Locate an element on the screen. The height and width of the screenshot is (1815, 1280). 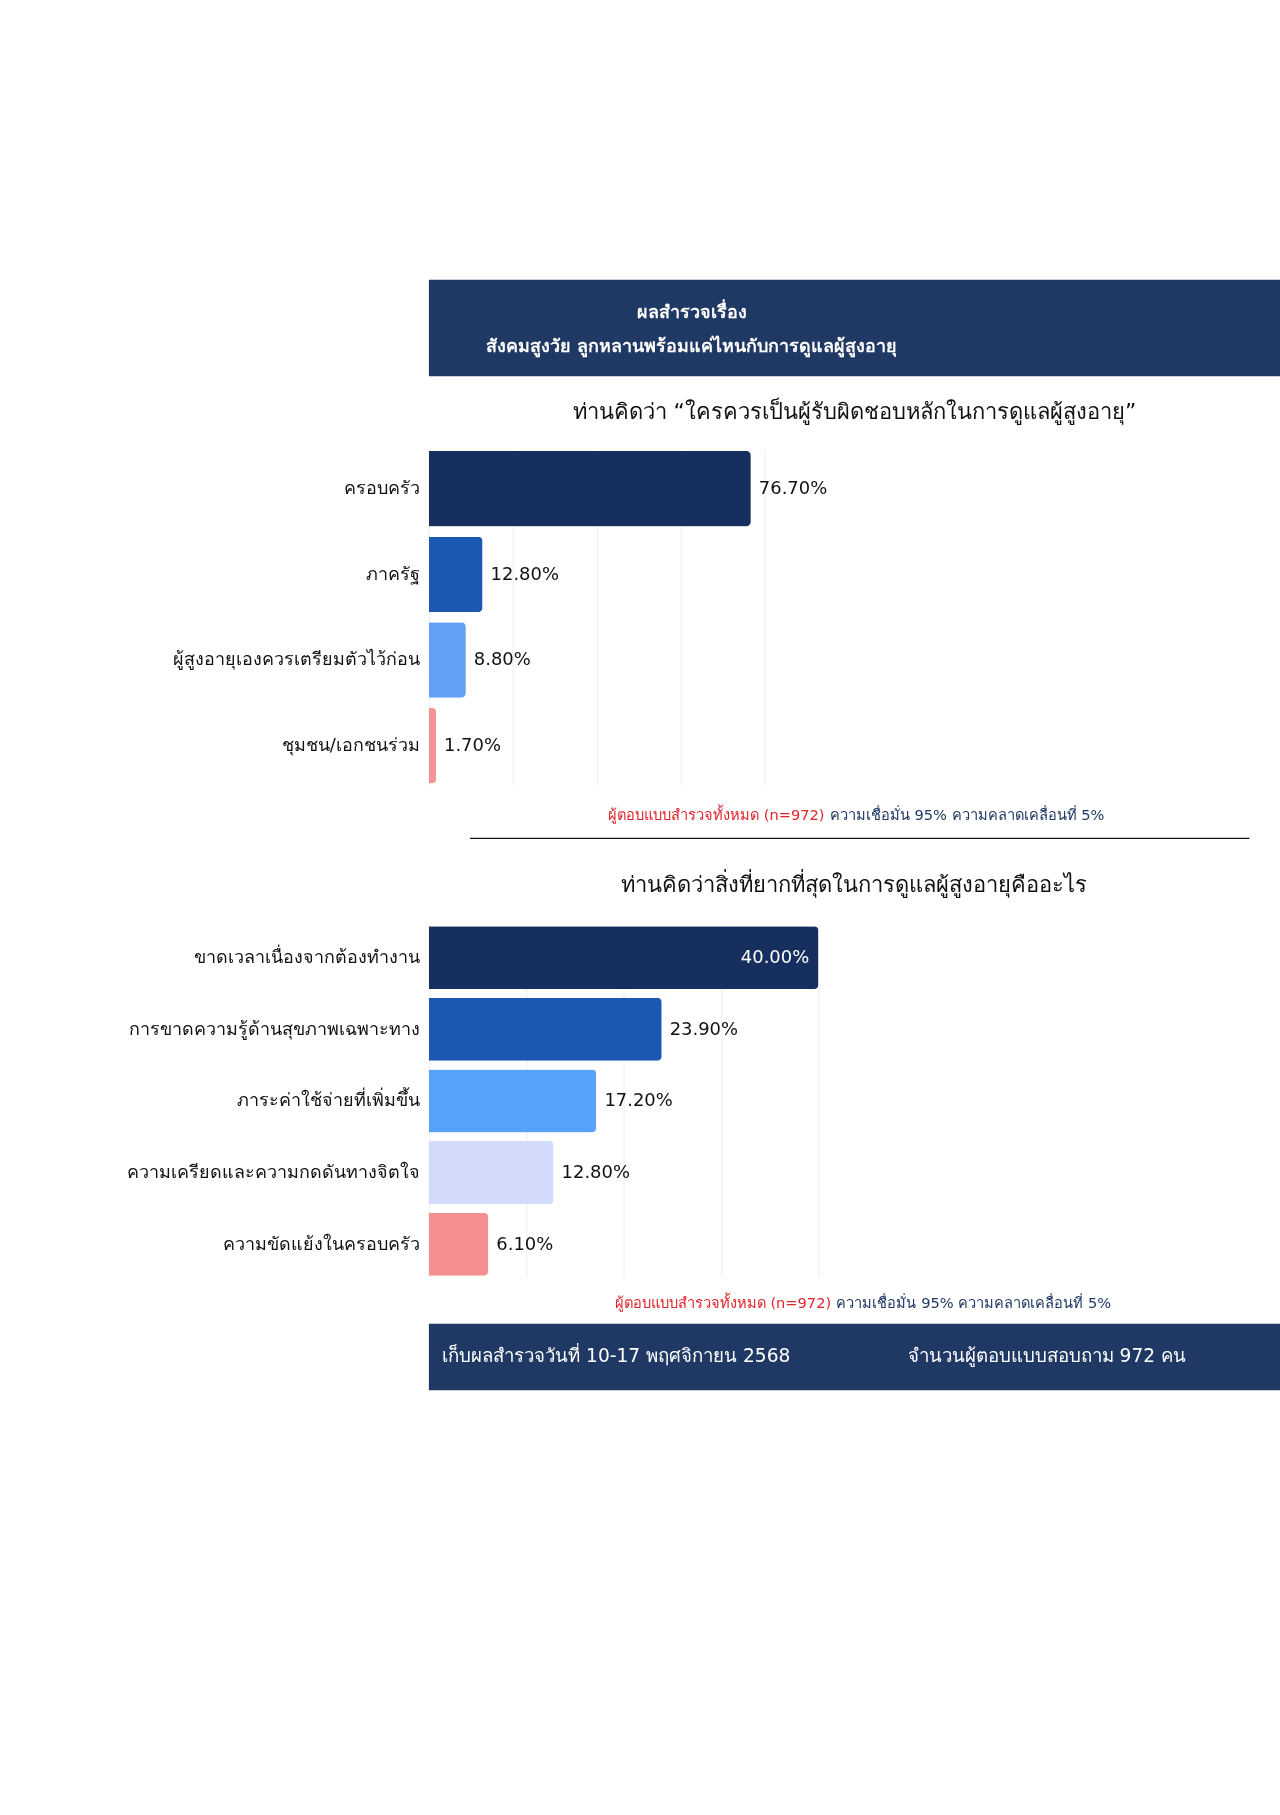
y-tick-label: ผู้สูงอายุเองควรเตรียมตัวไว้ก่อน is located at coordinates (296, 659).